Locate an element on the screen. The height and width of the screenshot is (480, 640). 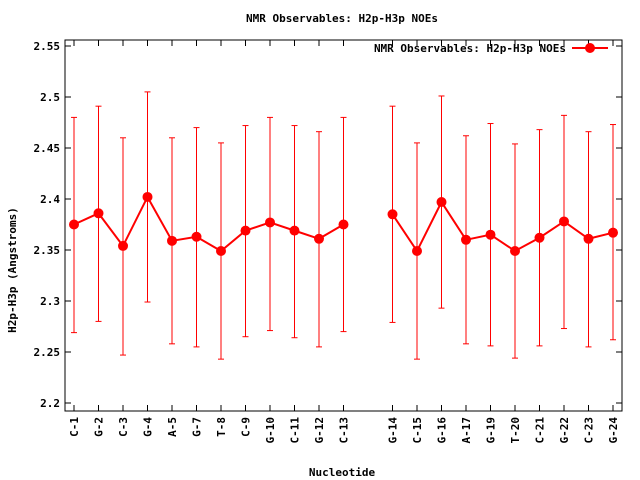
x-tick-label: C-11 is located at coordinates (295, 430).